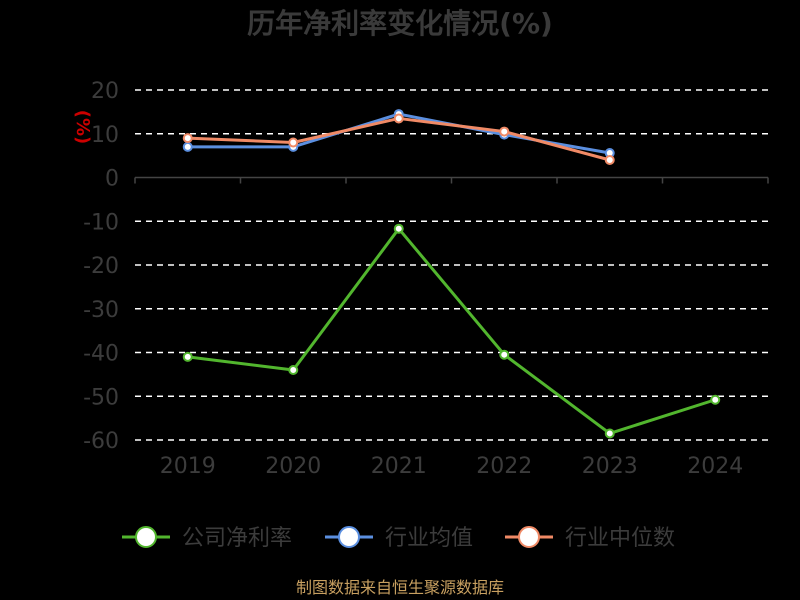  I want to click on series-line, so click(399, 139).